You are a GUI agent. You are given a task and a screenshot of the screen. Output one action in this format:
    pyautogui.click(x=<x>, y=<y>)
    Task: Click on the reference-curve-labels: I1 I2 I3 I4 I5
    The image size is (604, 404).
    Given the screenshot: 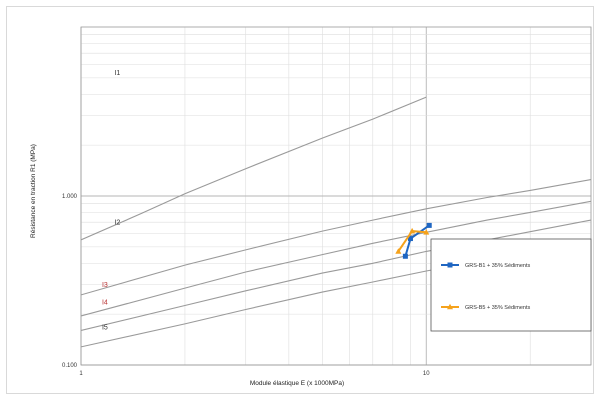 What is the action you would take?
    pyautogui.click(x=111, y=201)
    